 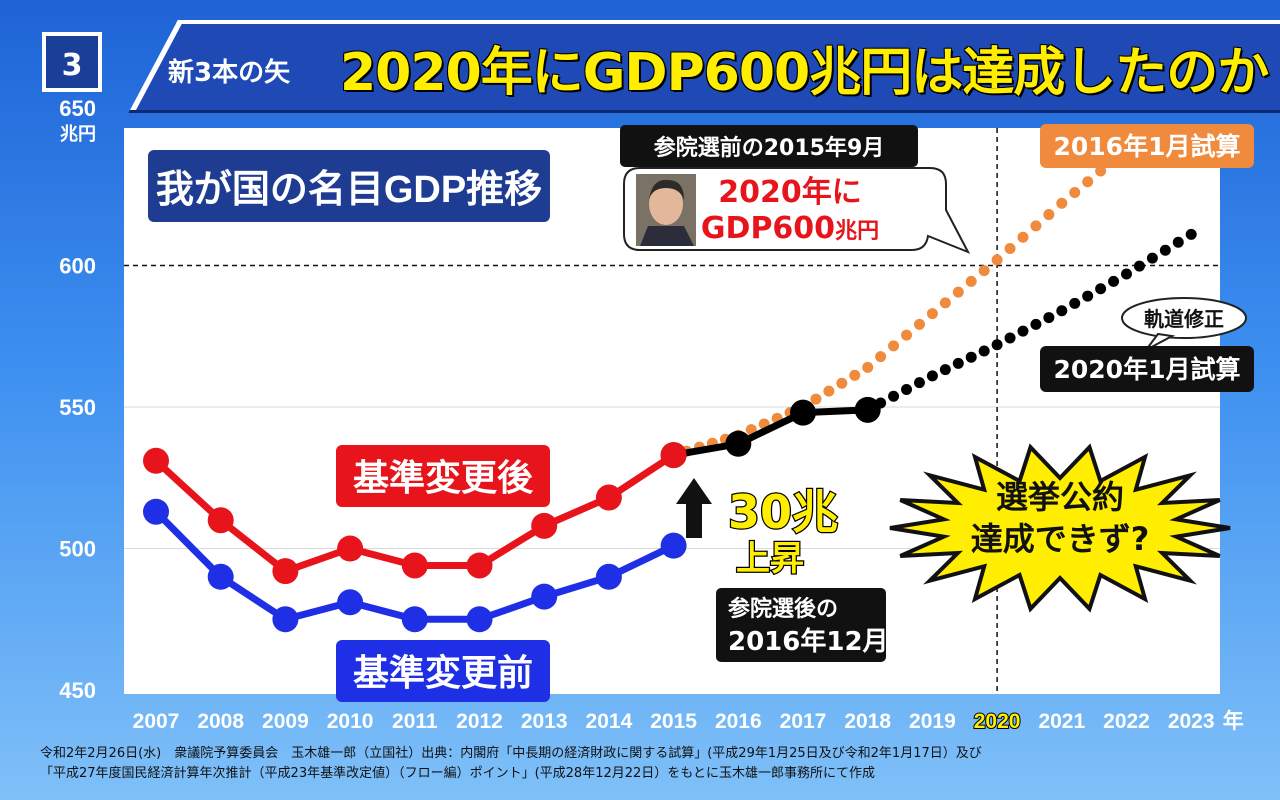 What do you see at coordinates (997, 721) in the screenshot?
I see `x-tick-label: 2020` at bounding box center [997, 721].